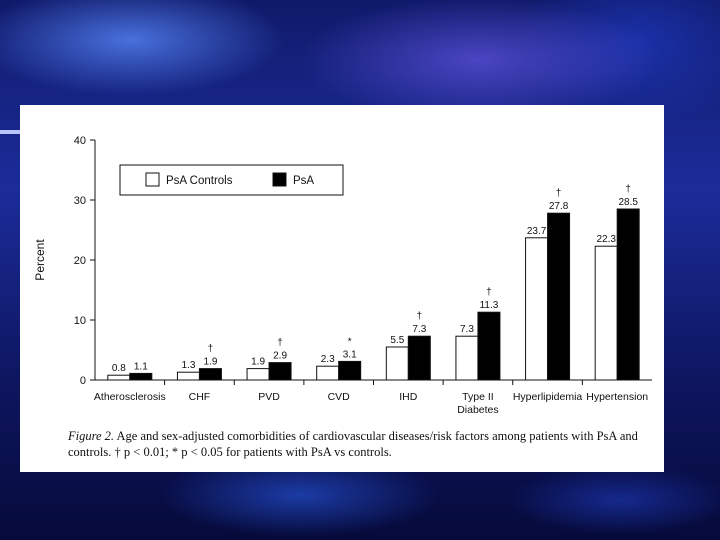  What do you see at coordinates (467, 329) in the screenshot?
I see `value-label-controls-5: 7.3` at bounding box center [467, 329].